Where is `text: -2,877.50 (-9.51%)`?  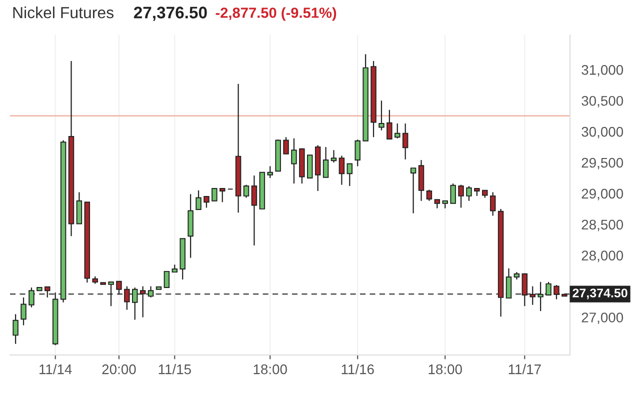 text: -2,877.50 (-9.51%) is located at coordinates (276, 14).